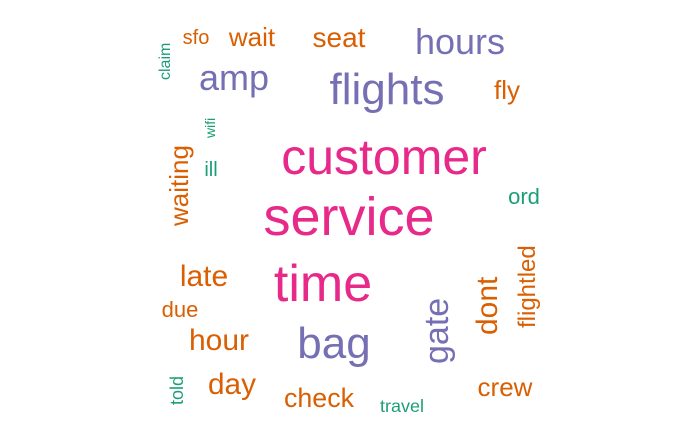  Describe the element at coordinates (196, 38) in the screenshot. I see `word-sfo: sfo` at that location.